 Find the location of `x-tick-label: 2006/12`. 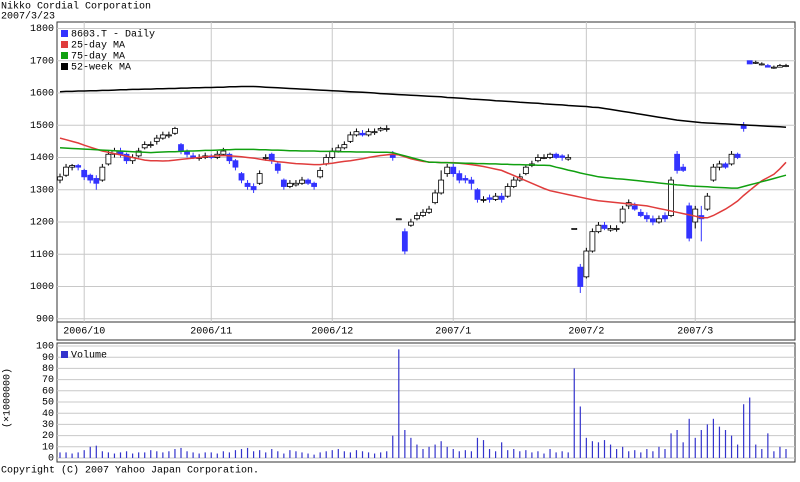

x-tick-label: 2006/12 is located at coordinates (332, 332).